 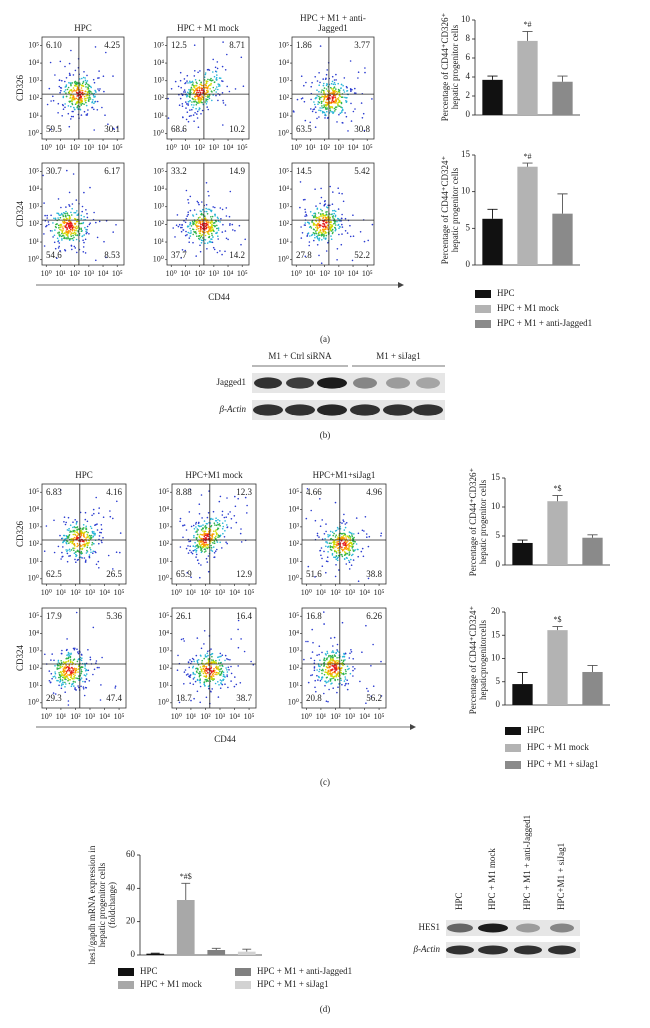 I want to click on quadrant-value: 4.16, so click(x=114, y=492).